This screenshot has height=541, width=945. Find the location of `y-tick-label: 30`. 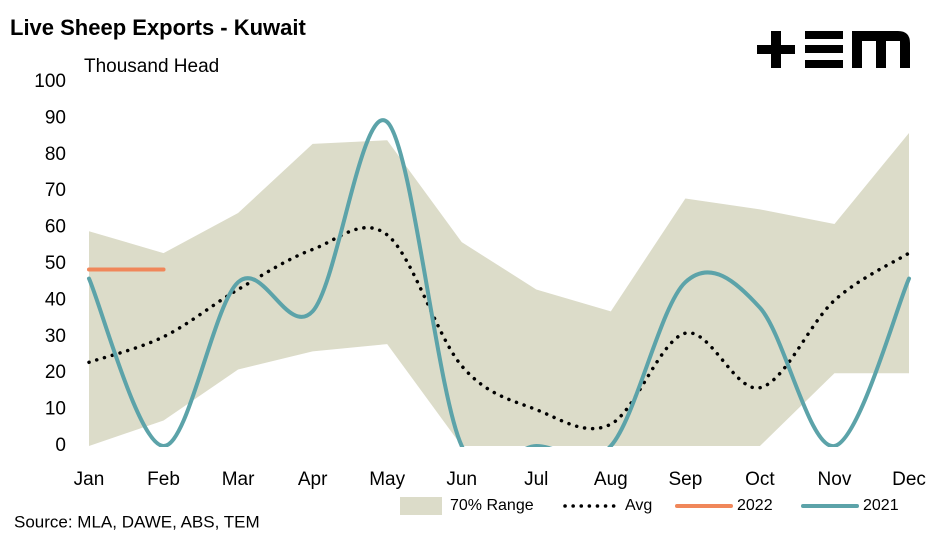

y-tick-label: 30 is located at coordinates (55, 336).